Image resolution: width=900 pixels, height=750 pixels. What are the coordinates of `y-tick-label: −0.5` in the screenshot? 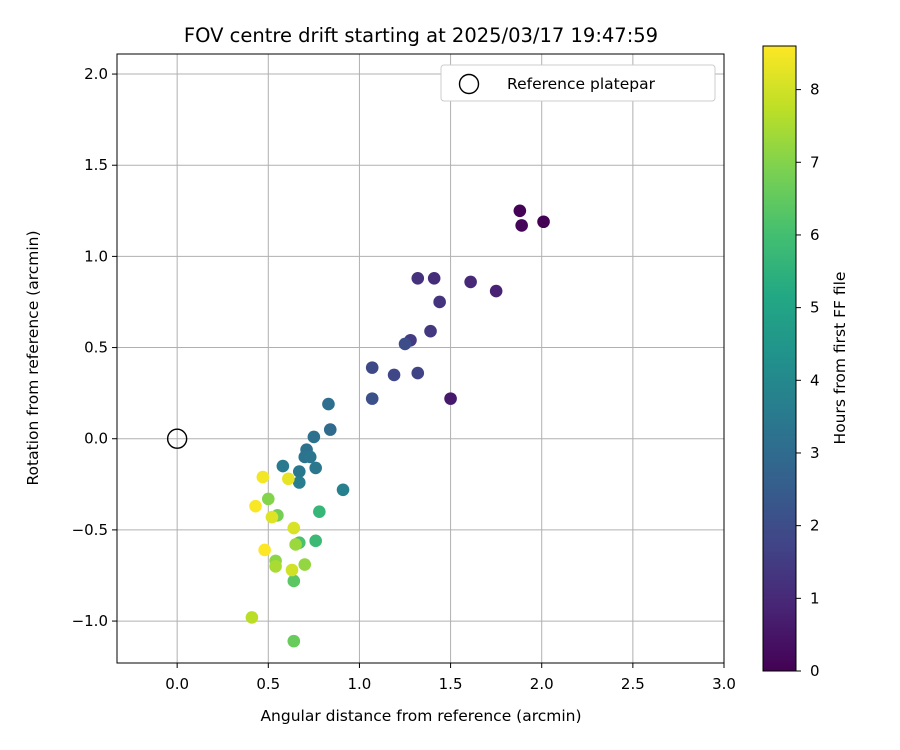 It's located at (90, 530).